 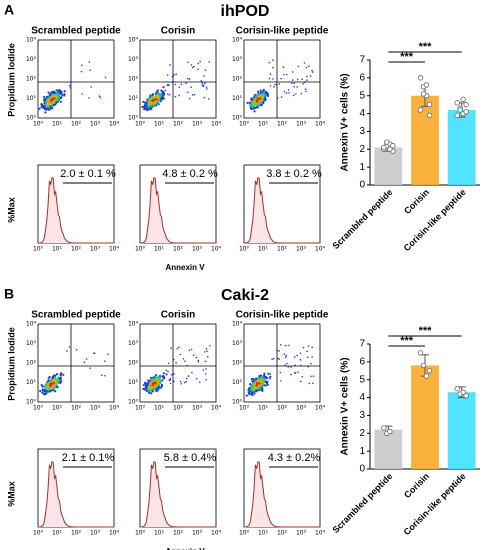 I want to click on plot-title: Corisin-like peptide, so click(x=282, y=31).